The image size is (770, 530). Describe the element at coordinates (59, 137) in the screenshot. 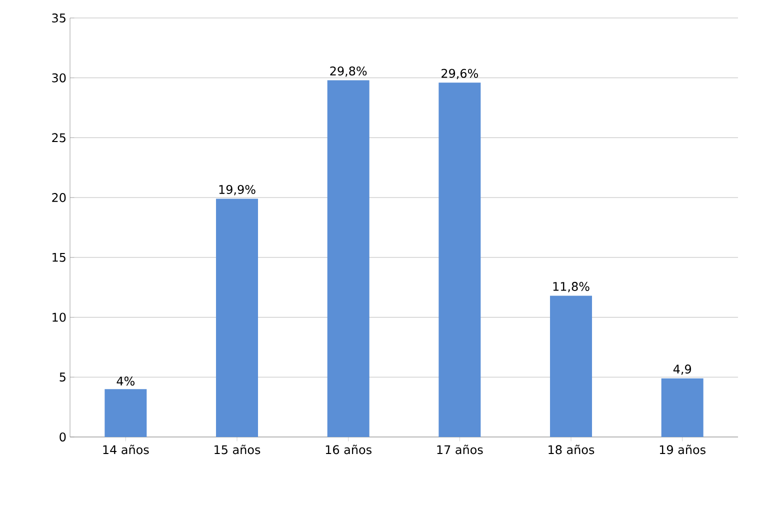

I see `y-tick-label: 25` at that location.